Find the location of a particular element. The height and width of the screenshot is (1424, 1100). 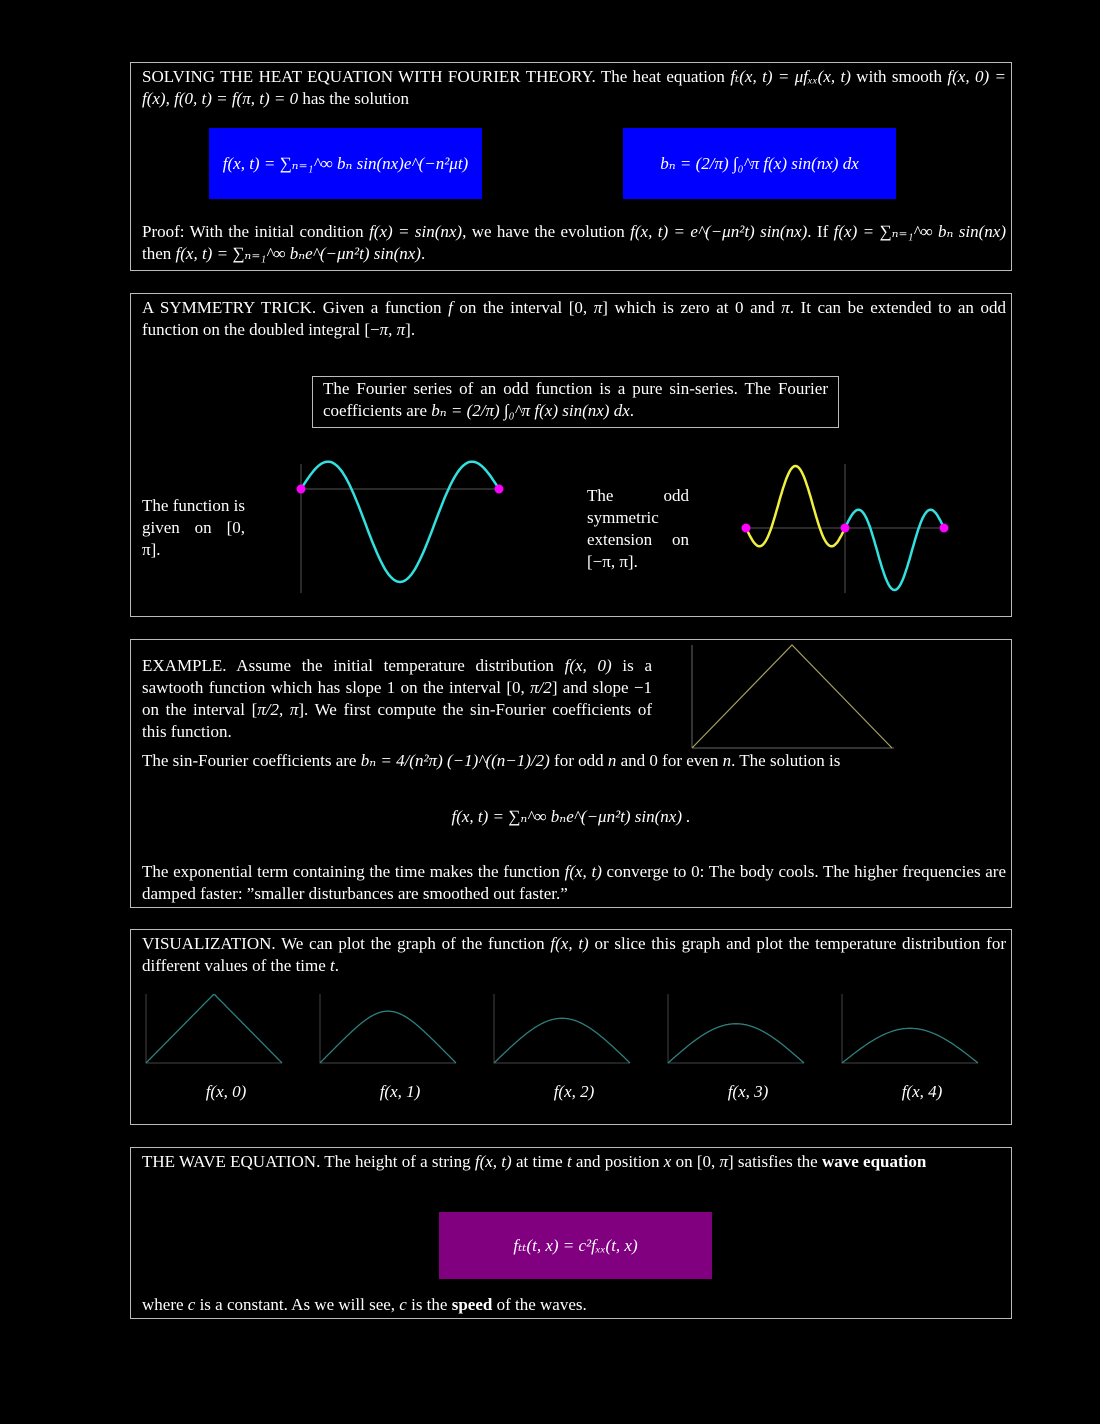

math-expression: f(x, 0) is located at coordinates (588, 665).